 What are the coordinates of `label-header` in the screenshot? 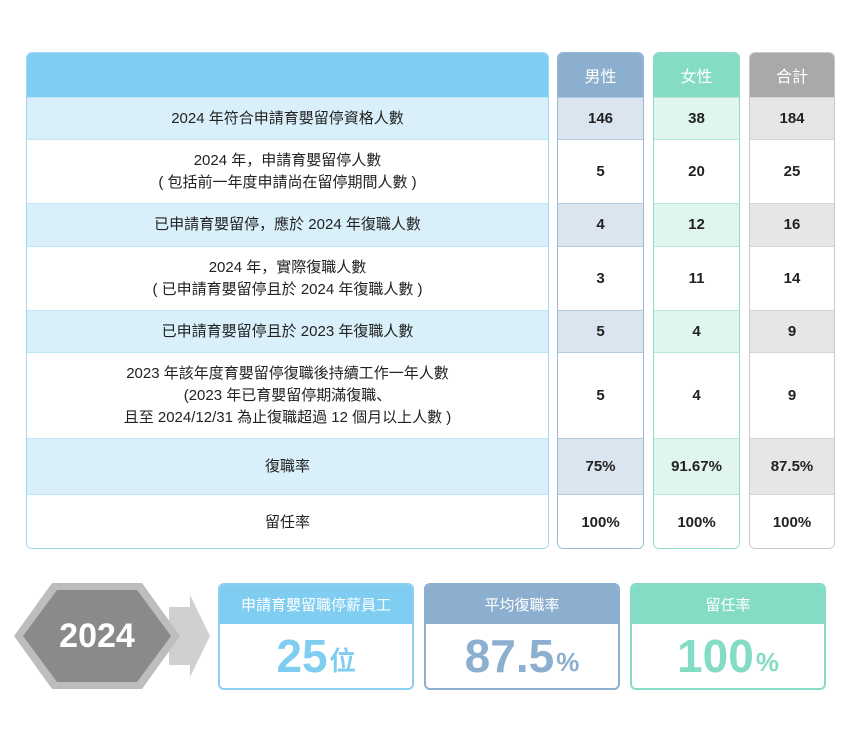 It's located at (287, 75).